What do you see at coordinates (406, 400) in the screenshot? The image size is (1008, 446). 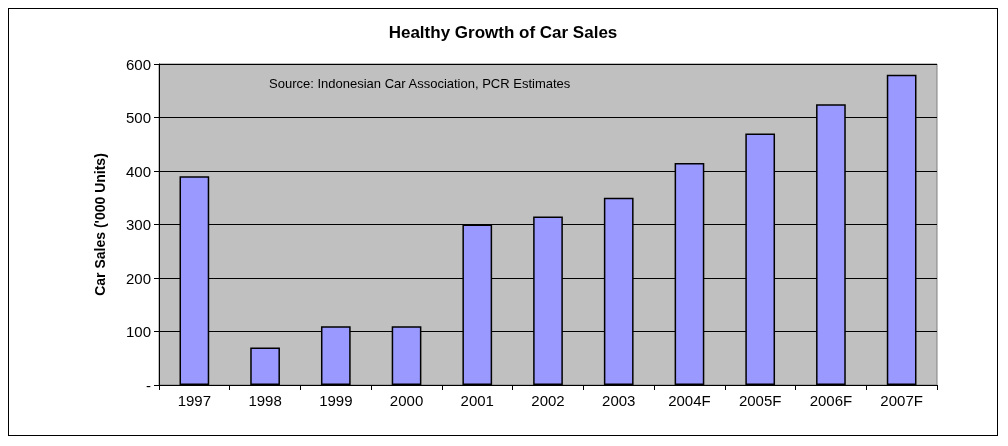 I see `x-tick-label: 2000` at bounding box center [406, 400].